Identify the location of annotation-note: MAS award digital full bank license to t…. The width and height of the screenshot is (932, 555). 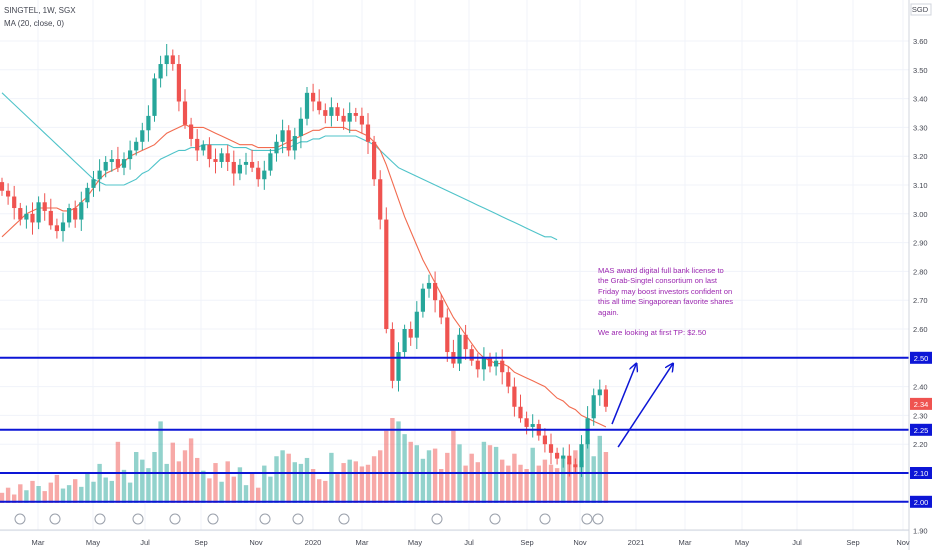
(673, 302).